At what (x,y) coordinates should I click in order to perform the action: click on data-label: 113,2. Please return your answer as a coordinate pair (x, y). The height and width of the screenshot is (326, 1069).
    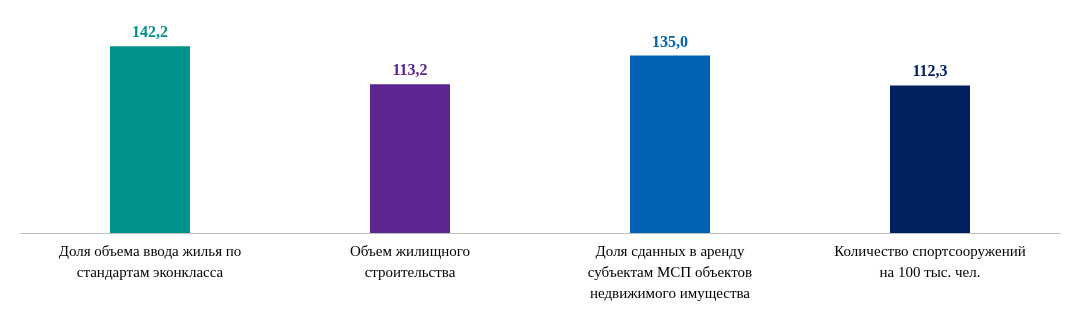
    Looking at the image, I should click on (410, 70).